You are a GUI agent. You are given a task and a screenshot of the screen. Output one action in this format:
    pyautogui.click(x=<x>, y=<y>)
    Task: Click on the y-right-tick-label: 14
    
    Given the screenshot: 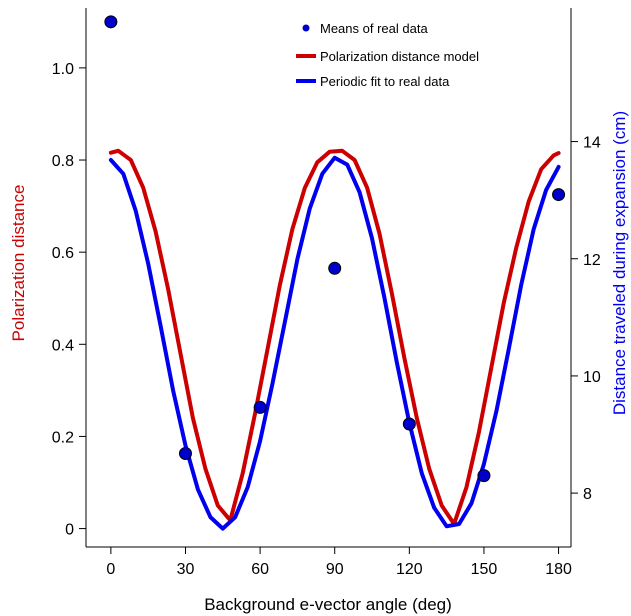 What is the action you would take?
    pyautogui.click(x=592, y=143)
    